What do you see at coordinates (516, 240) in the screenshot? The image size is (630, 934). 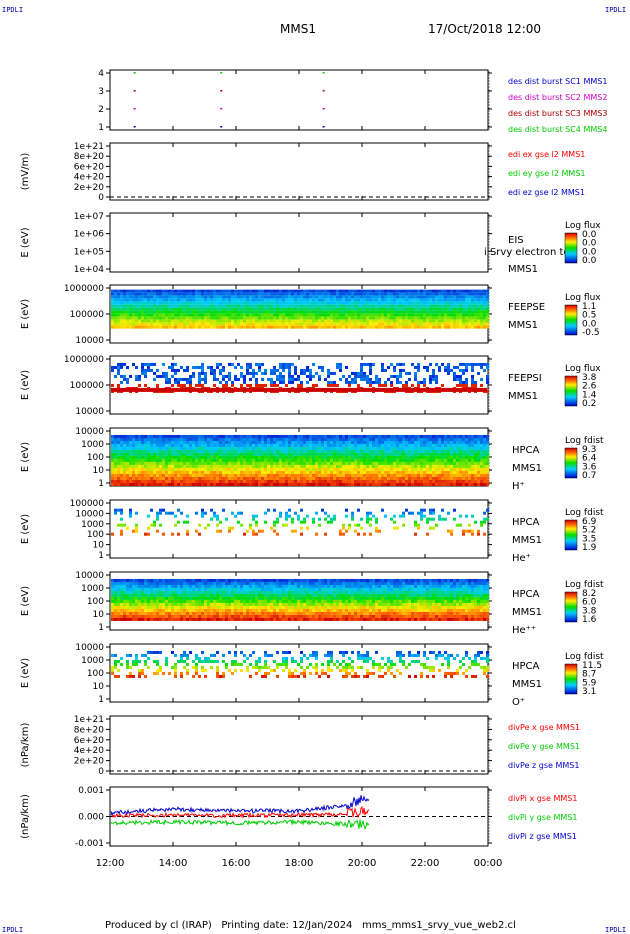 I see `panel-label: EIS` at bounding box center [516, 240].